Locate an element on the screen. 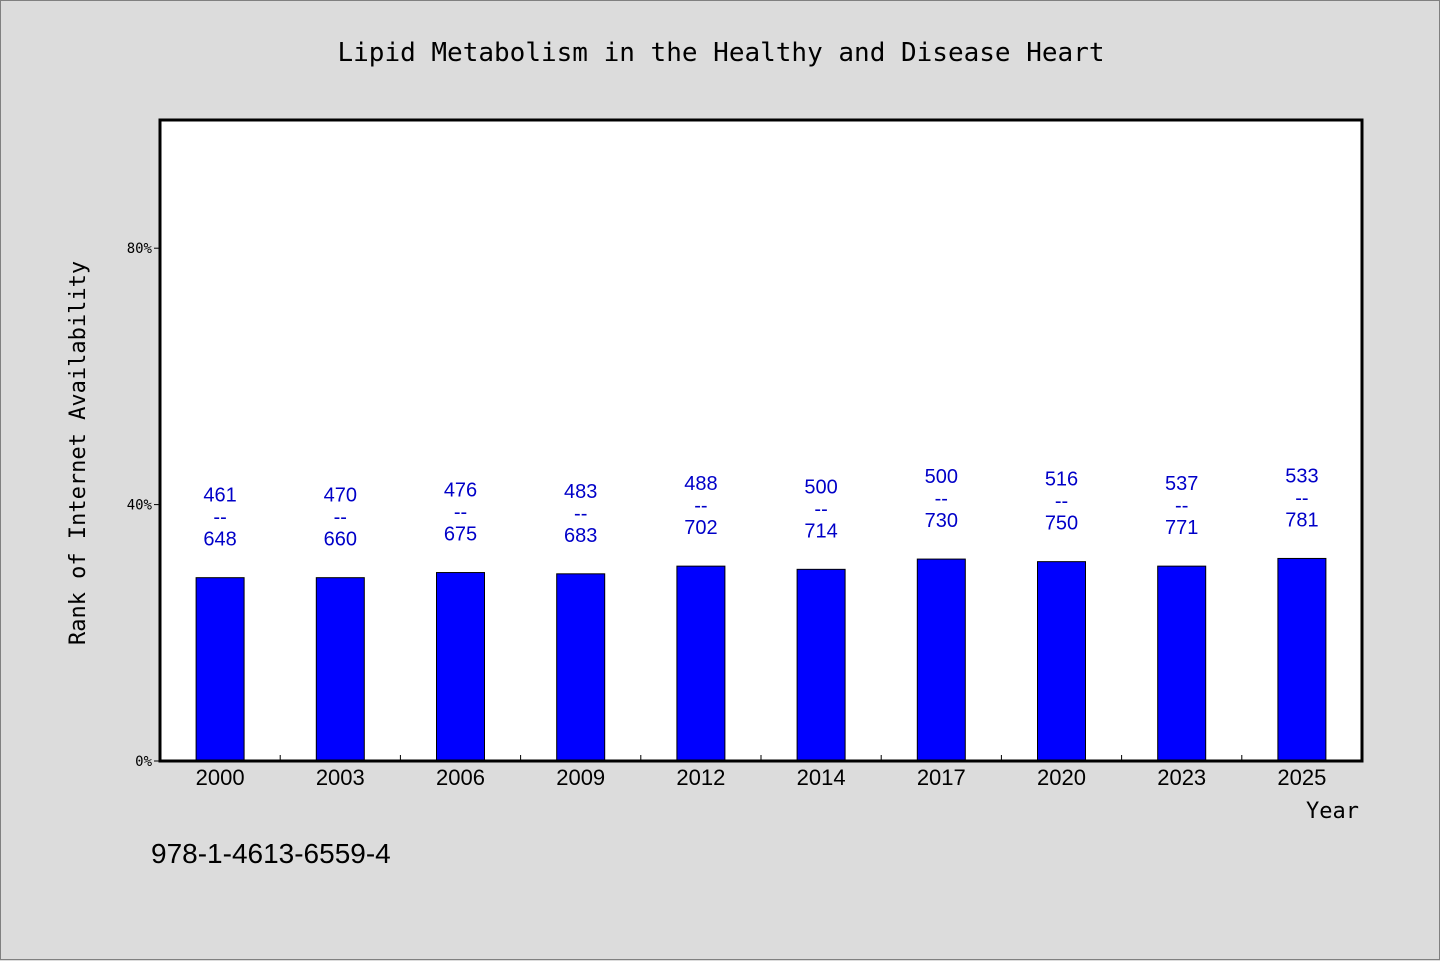  data-label-sep-2003: -- is located at coordinates (340, 518).